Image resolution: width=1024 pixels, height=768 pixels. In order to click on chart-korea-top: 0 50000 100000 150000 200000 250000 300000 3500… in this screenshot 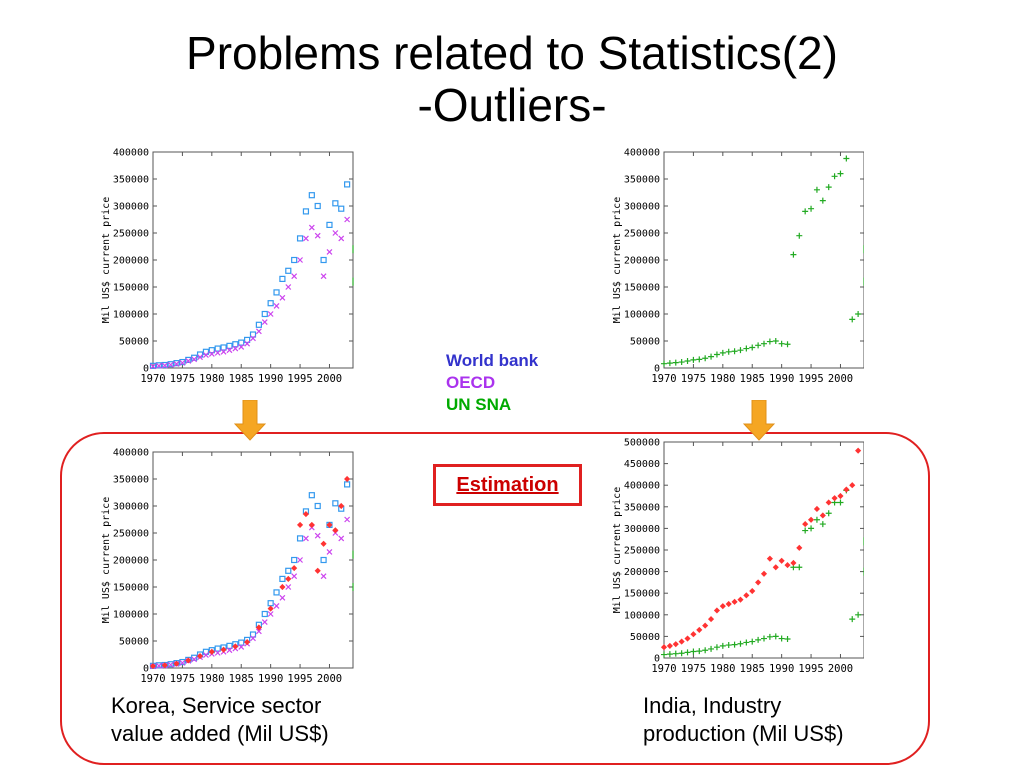, I will do `click(227, 271)`.